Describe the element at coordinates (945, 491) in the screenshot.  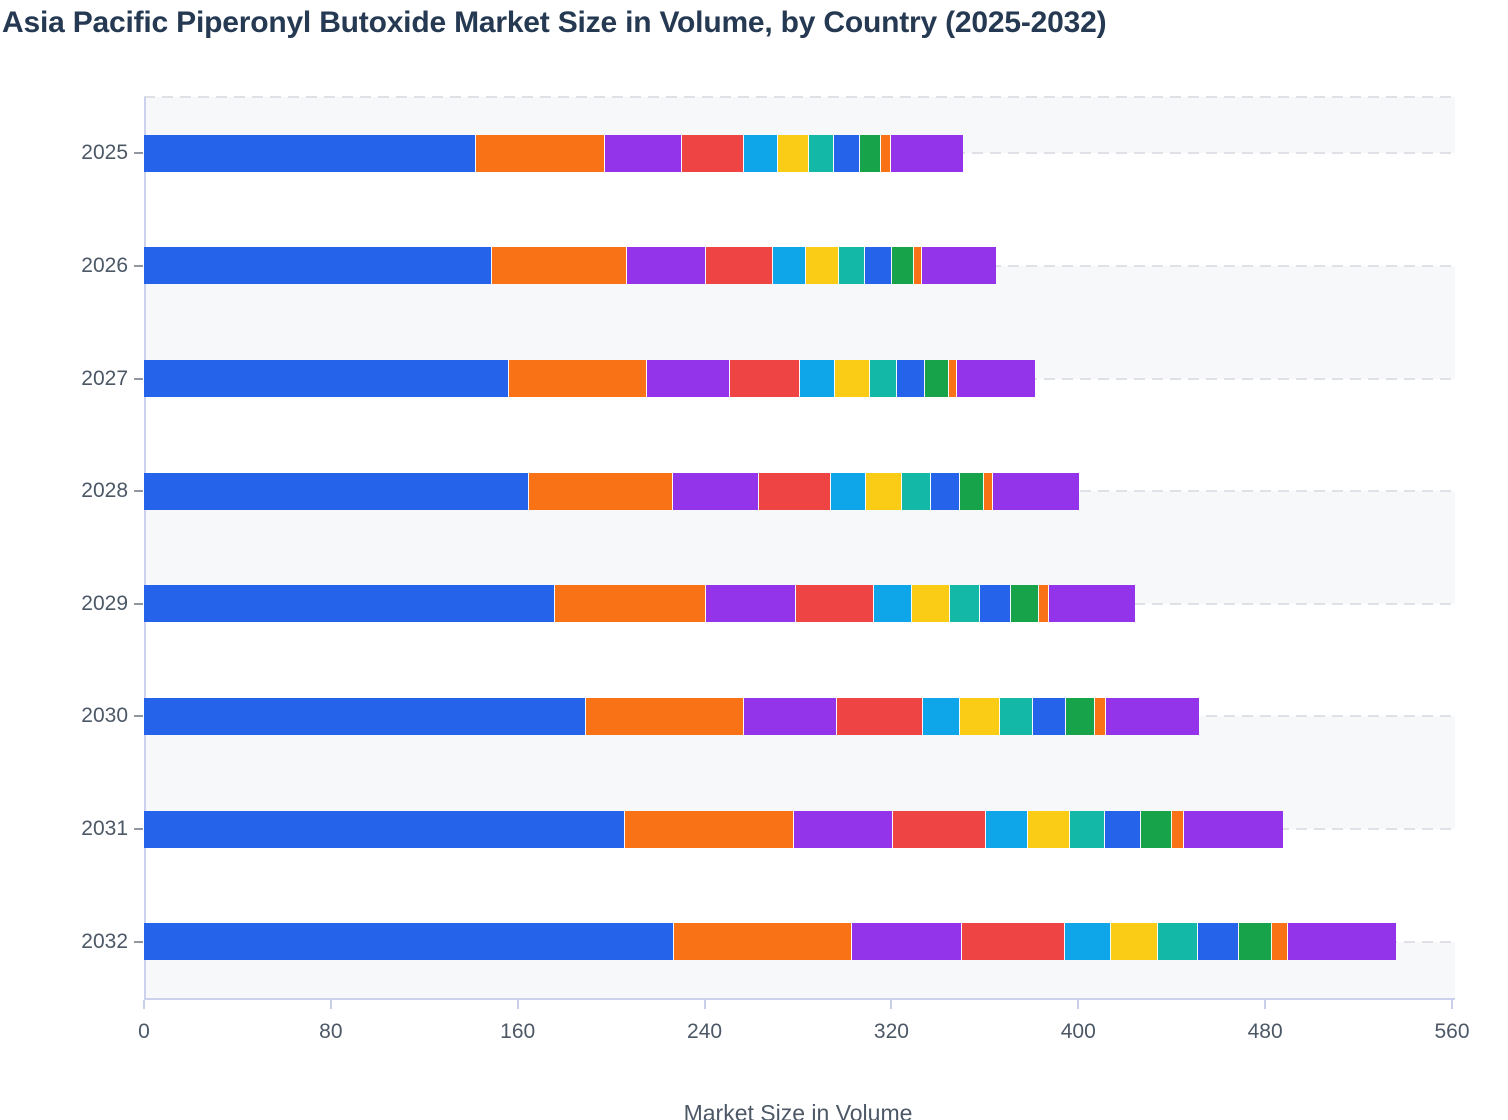
I see `bar-segment-2028-segment-8-blue` at that location.